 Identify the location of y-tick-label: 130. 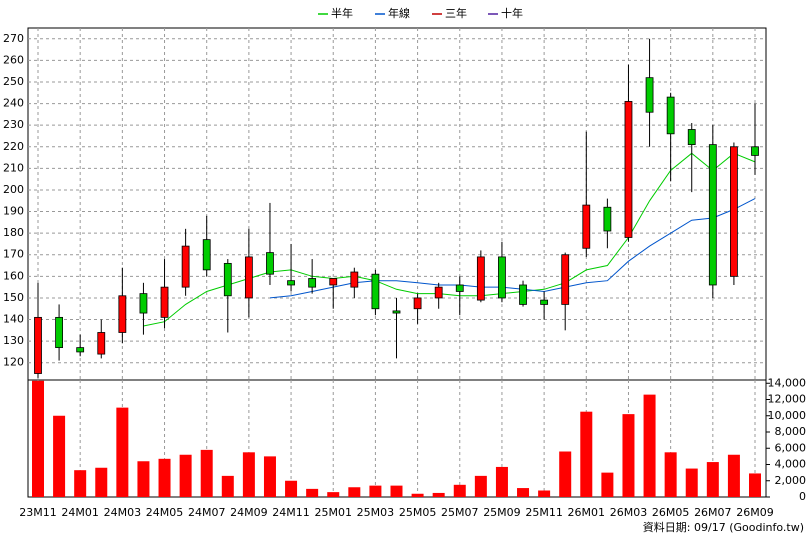
(13, 340).